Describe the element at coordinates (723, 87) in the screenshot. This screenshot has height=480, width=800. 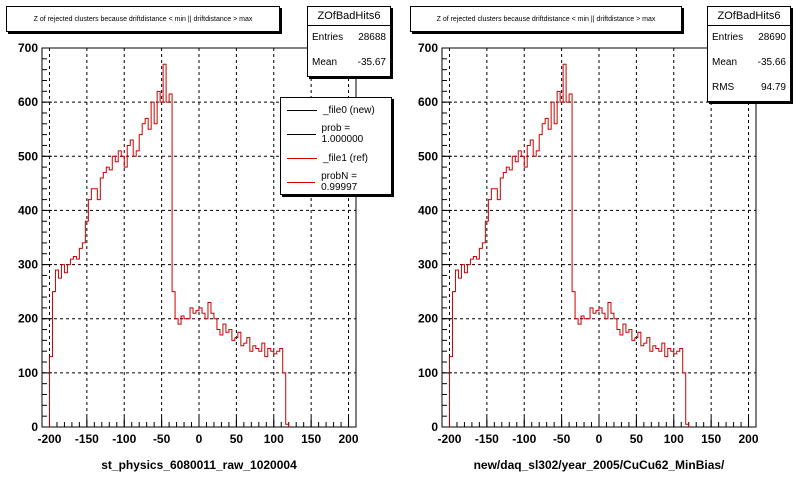
I see `stats-rms-label: RMS` at that location.